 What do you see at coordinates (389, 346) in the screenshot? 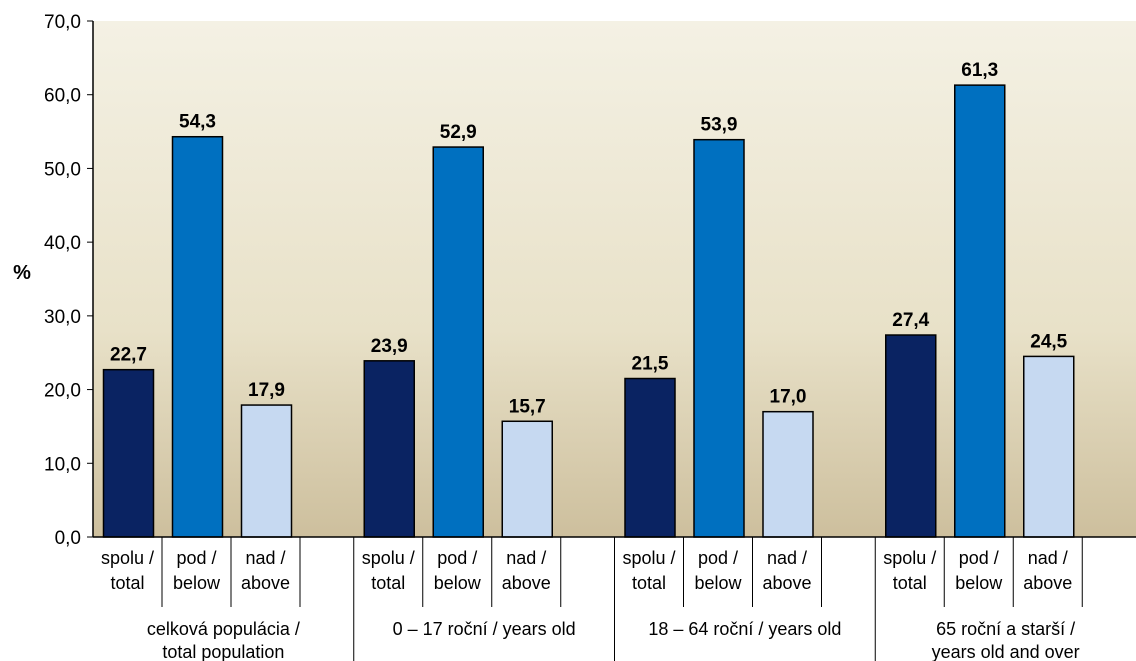
I see `data-label: 23,9` at bounding box center [389, 346].